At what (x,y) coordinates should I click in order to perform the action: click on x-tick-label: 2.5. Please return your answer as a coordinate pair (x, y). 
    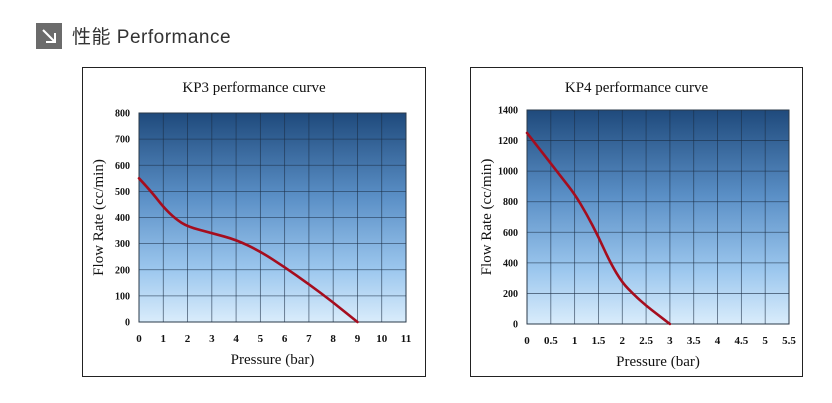
    Looking at the image, I should click on (646, 341).